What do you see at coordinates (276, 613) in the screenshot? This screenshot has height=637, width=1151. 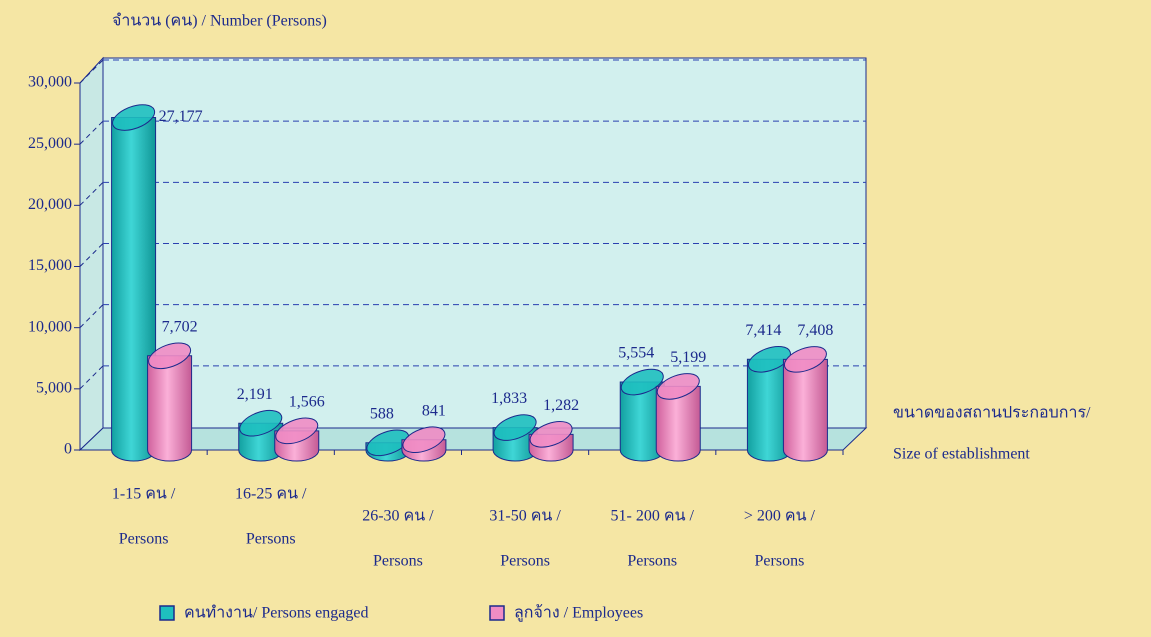 I see `legend-label: คนทำงาน/ Persons engaged` at bounding box center [276, 613].